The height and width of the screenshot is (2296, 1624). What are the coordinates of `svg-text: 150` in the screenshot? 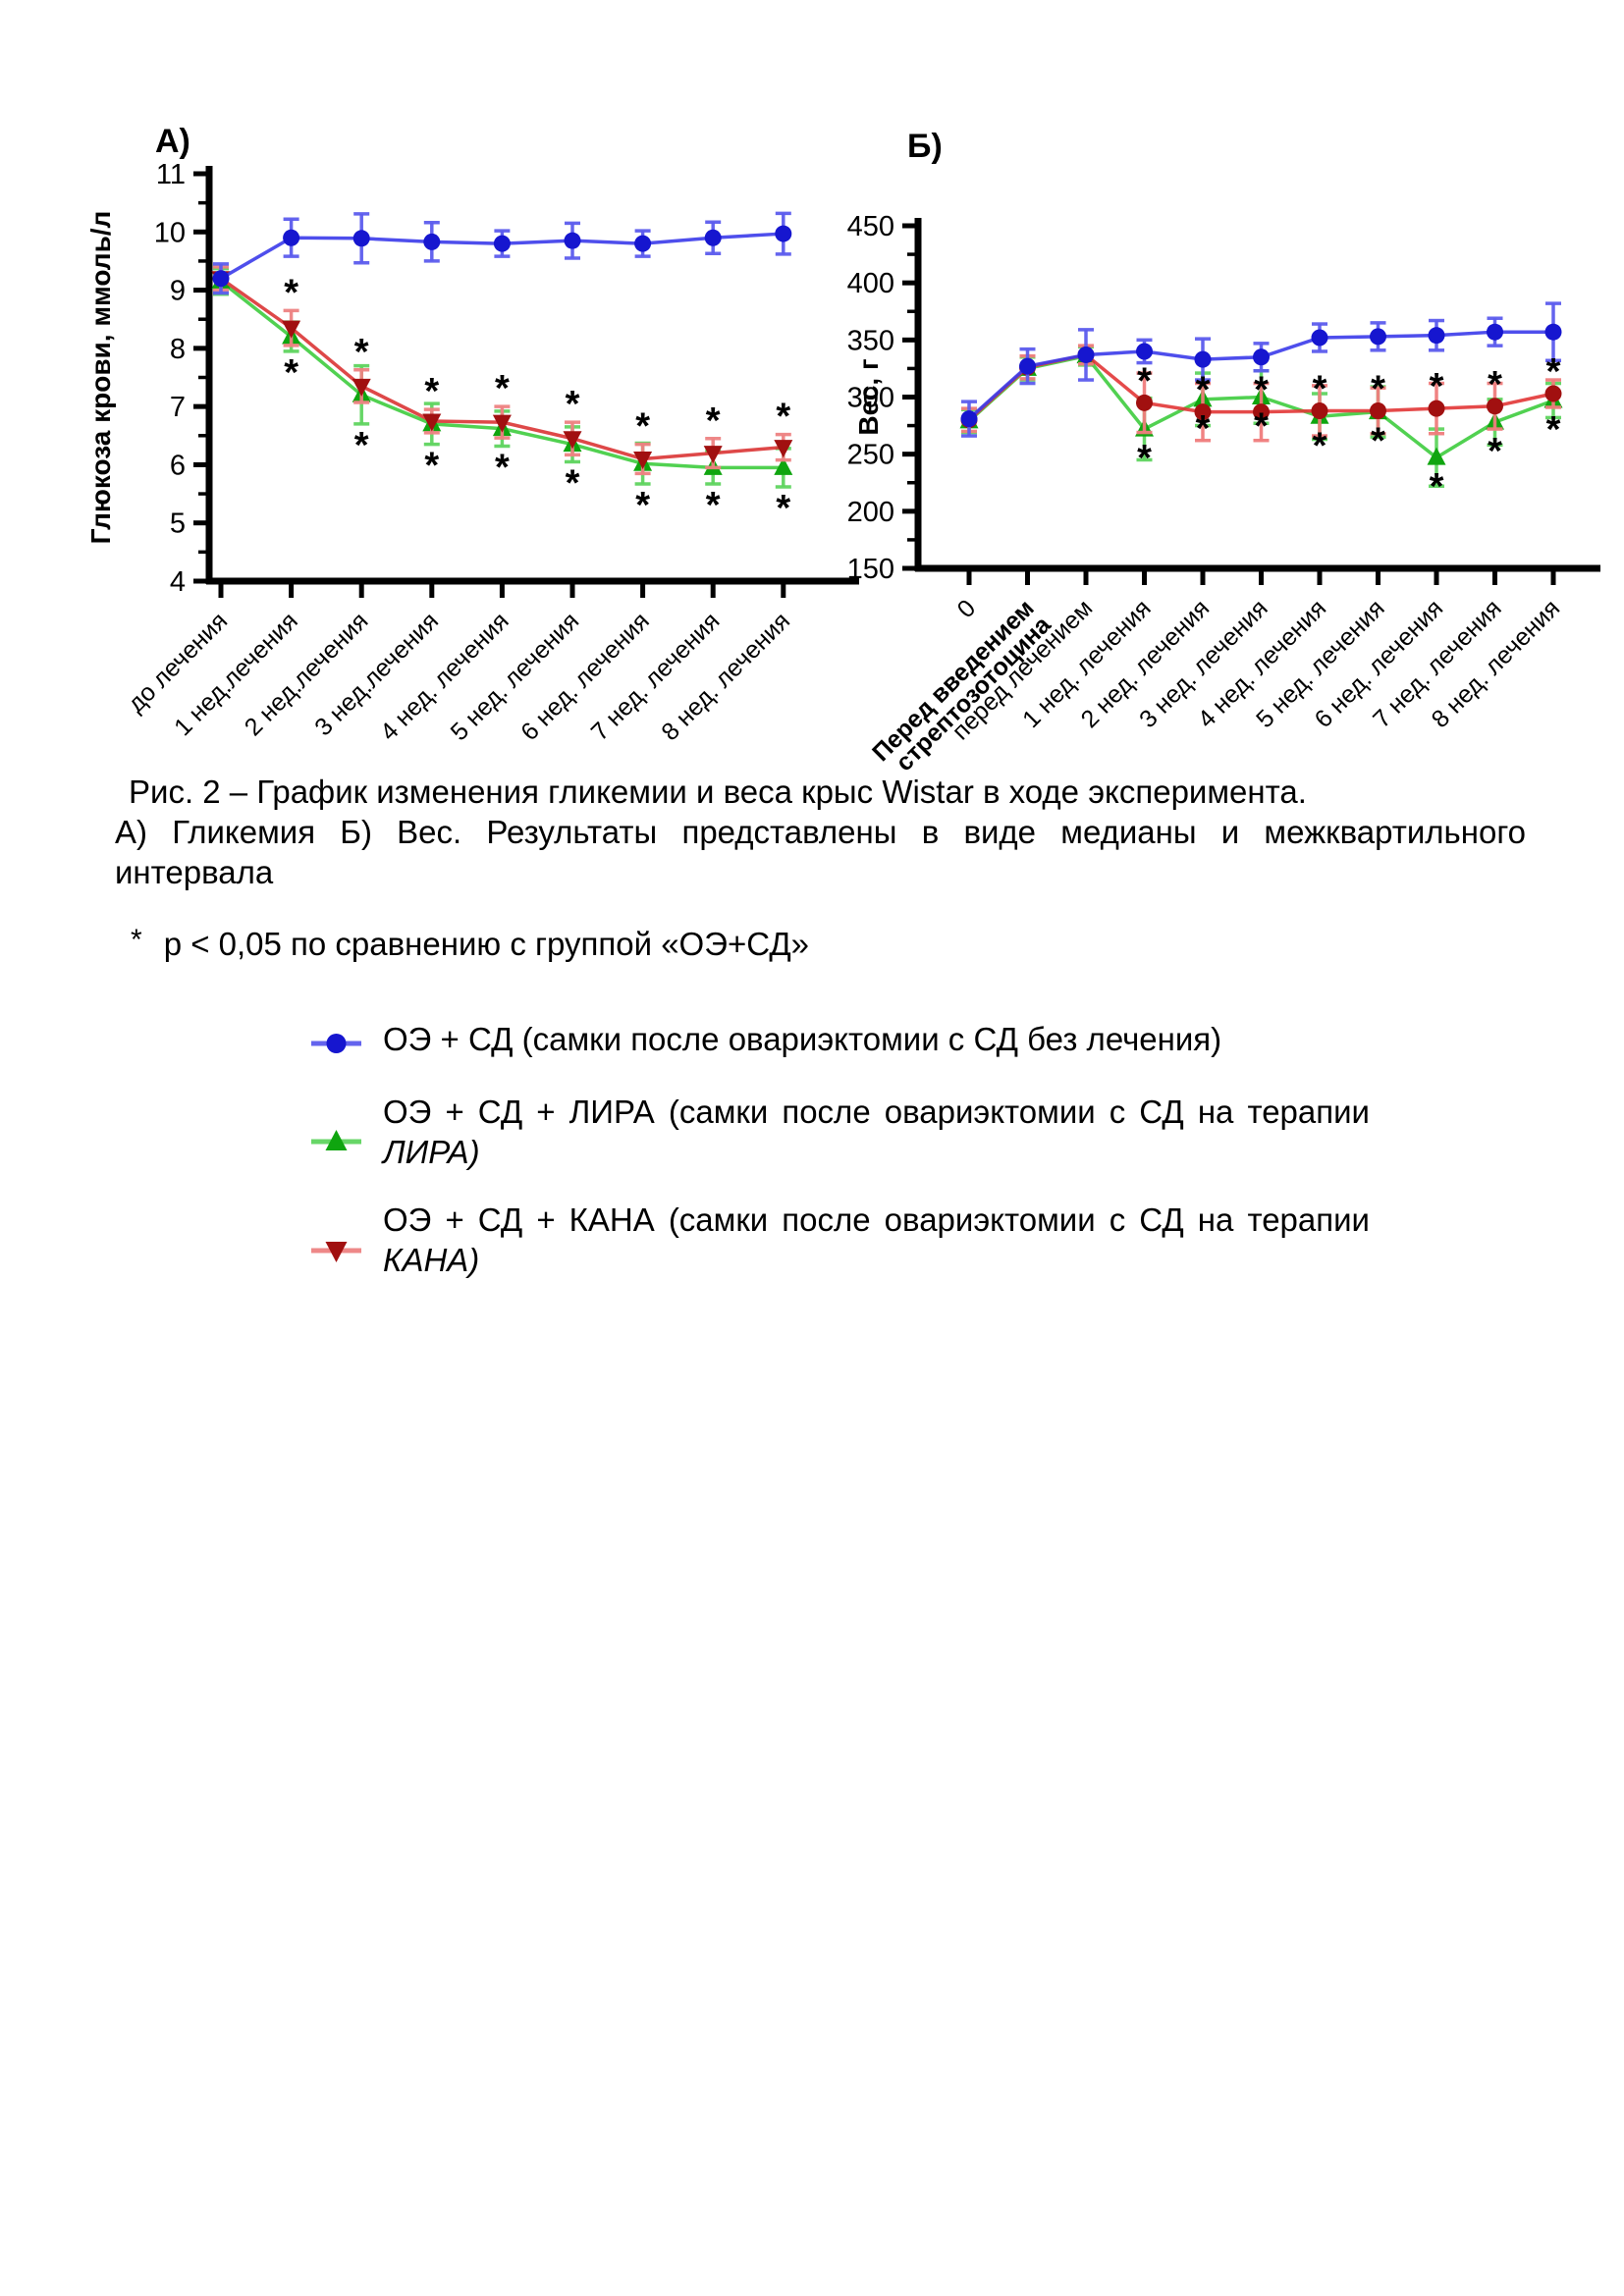 It's located at (870, 569).